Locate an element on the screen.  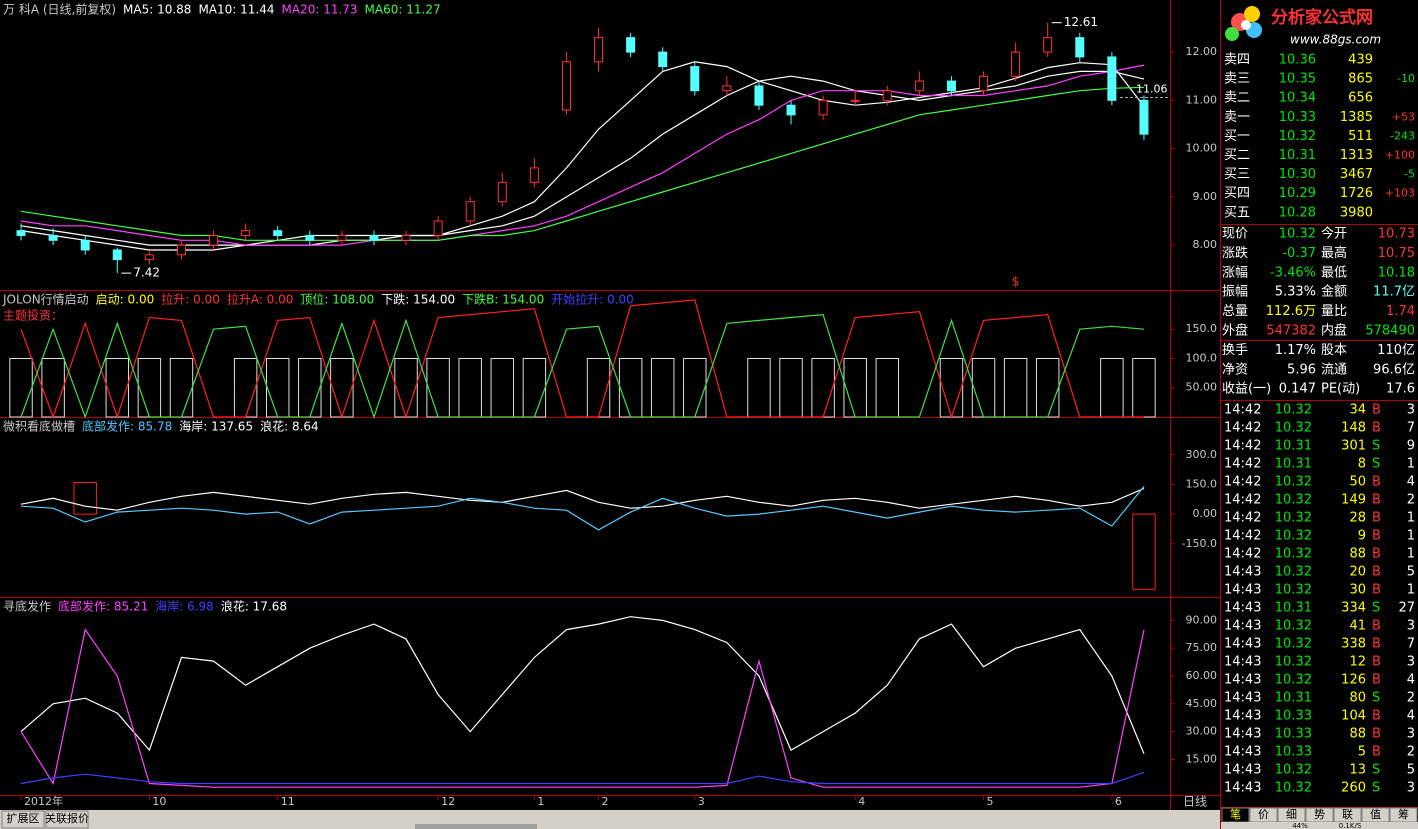
ob-label: 卖二 is located at coordinates (1237, 98).